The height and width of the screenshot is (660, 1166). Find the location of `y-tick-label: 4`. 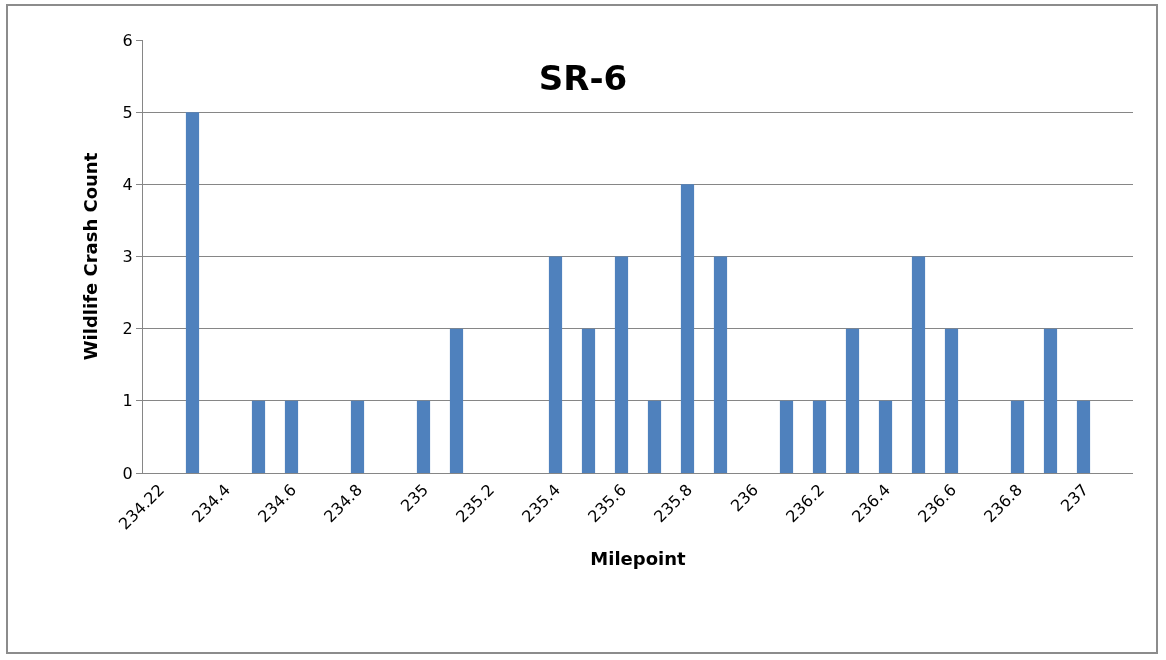

y-tick-label: 4 is located at coordinates (127, 184).